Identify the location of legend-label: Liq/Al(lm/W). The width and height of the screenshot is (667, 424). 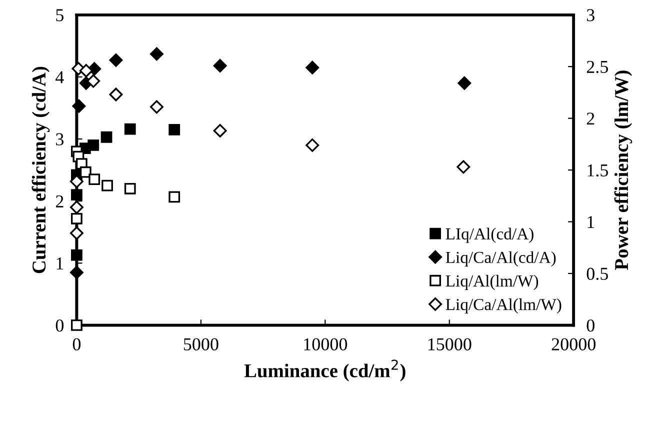
(492, 282).